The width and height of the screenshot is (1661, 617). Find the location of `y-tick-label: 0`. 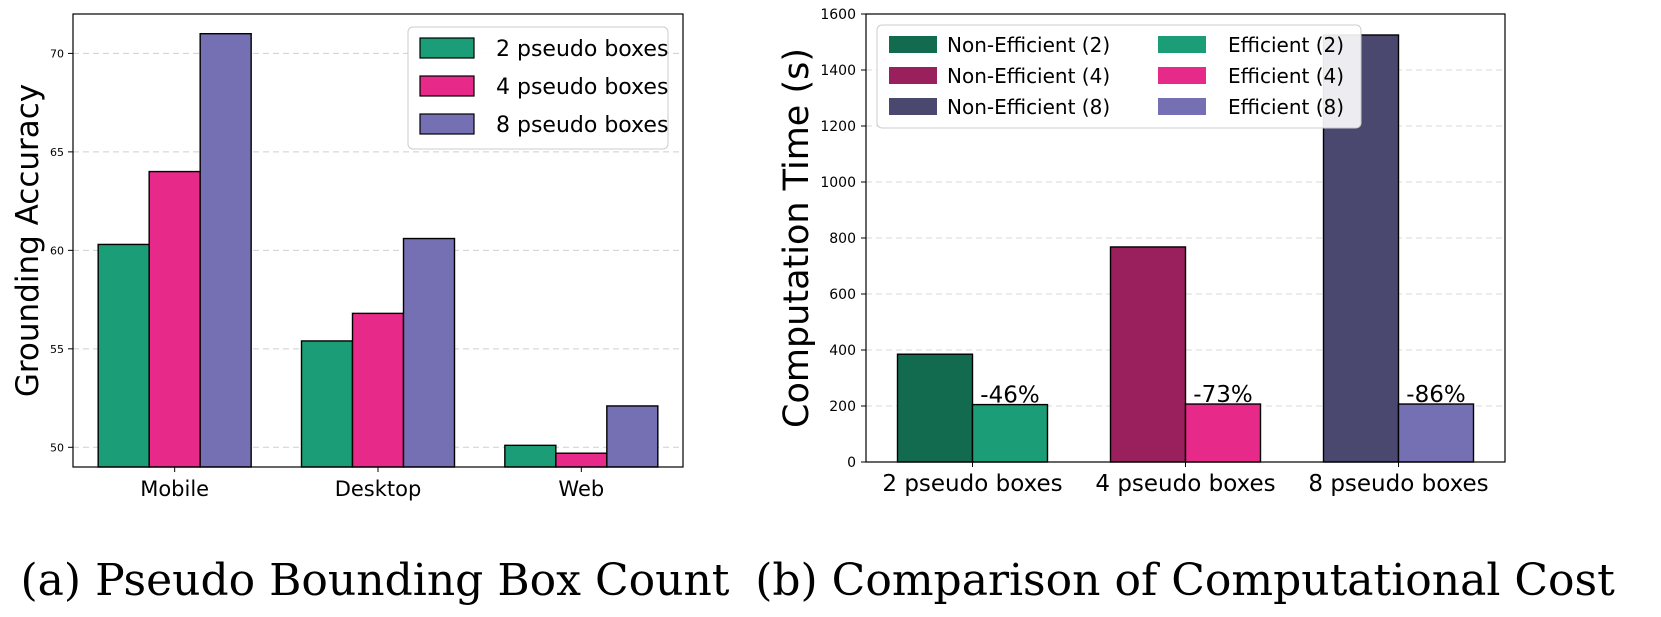

y-tick-label: 0 is located at coordinates (851, 463).